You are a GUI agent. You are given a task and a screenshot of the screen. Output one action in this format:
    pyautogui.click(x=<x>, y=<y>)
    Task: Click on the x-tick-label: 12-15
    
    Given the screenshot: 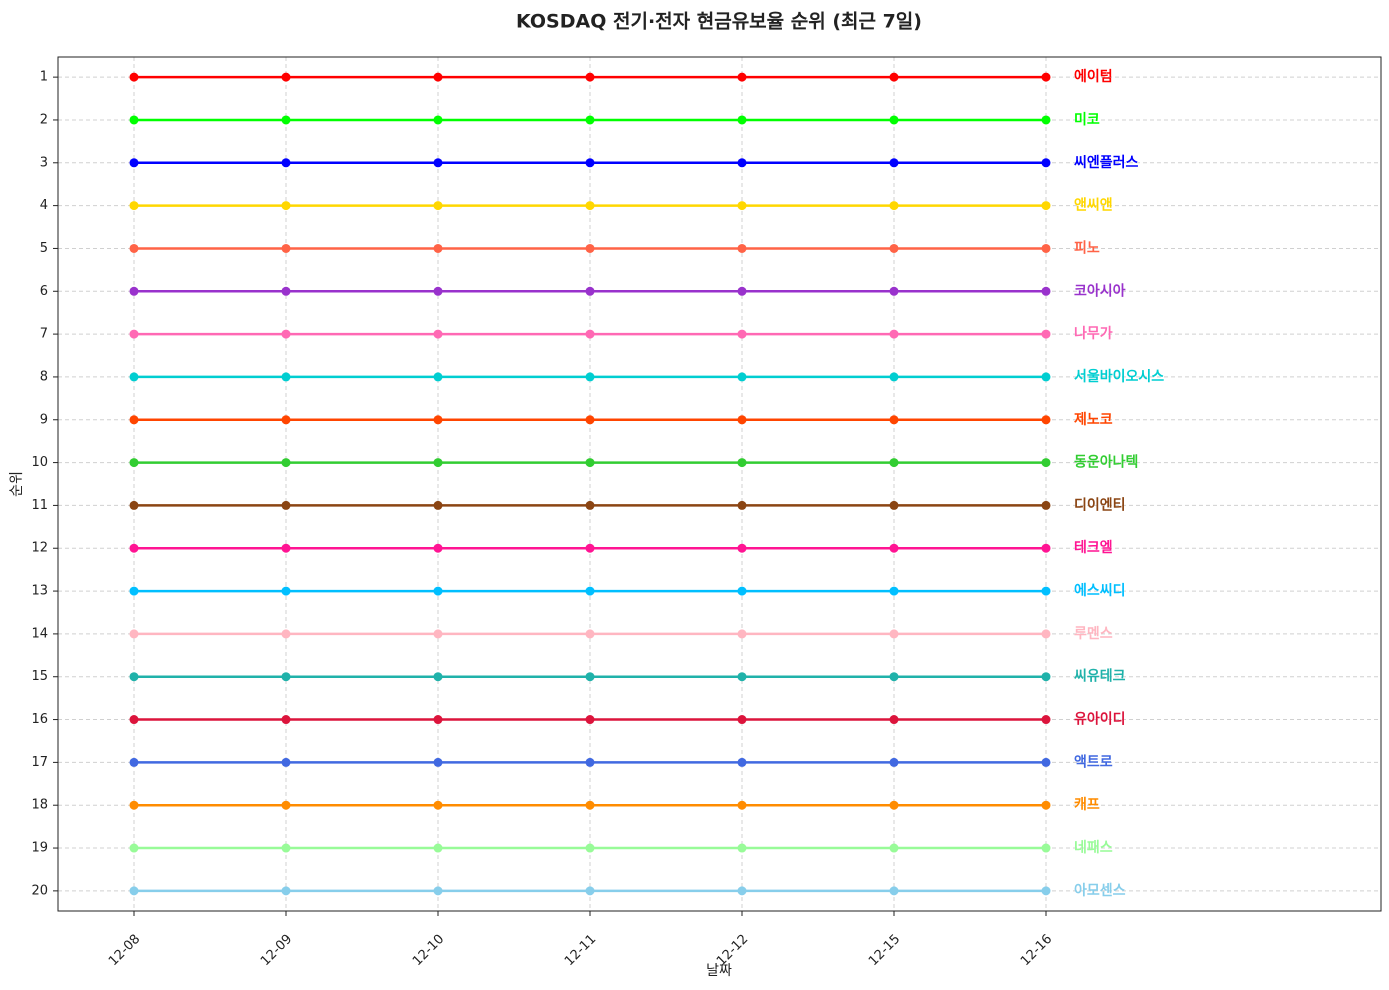 What is the action you would take?
    pyautogui.click(x=884, y=950)
    